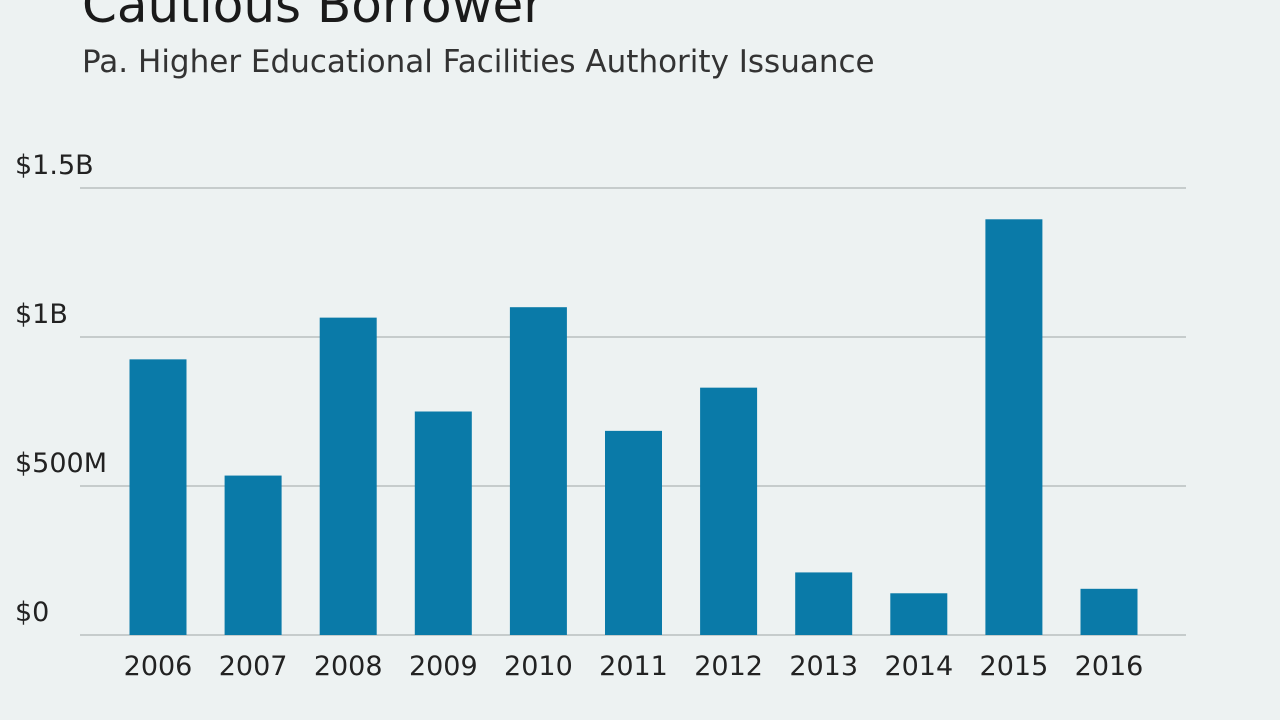 The image size is (1280, 720). I want to click on x-tick-label: 2014, so click(918, 666).